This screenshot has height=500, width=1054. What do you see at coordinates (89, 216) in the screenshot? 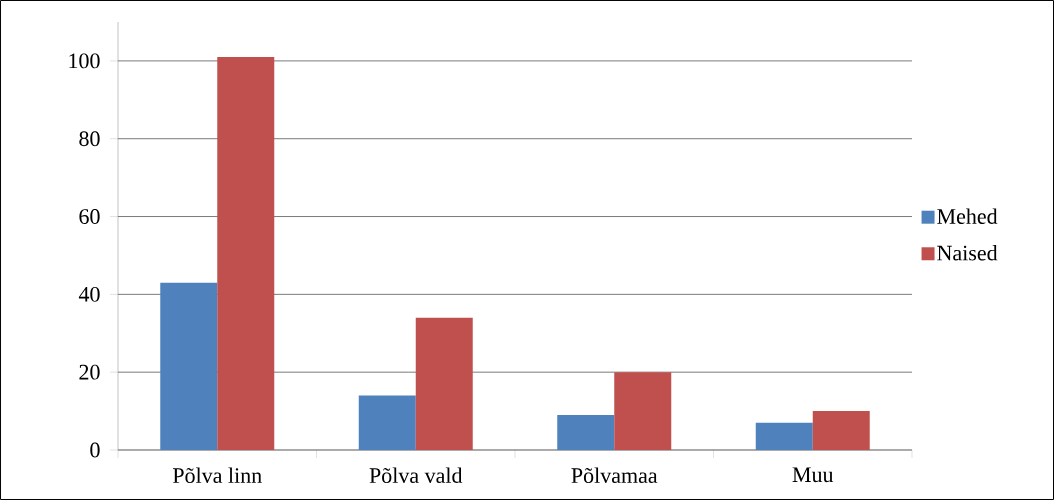
I see `y-tick-label: 60` at bounding box center [89, 216].